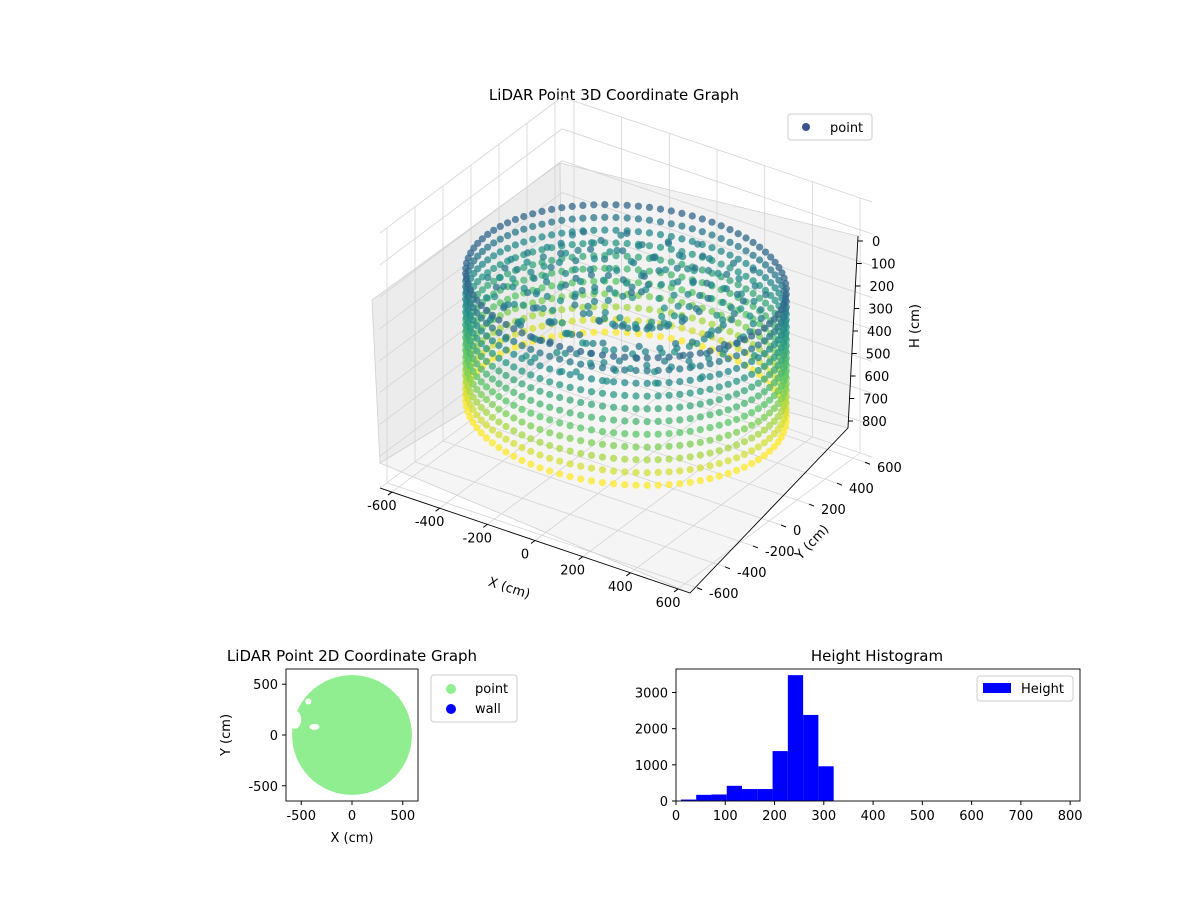 This screenshot has width=1200, height=900. I want to click on plot-2d, so click(350, 735).